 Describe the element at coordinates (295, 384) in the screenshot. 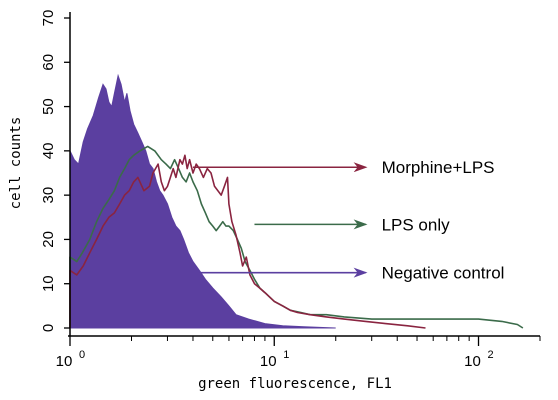

I see `x-axis-label: green fluorescence, FL1` at that location.